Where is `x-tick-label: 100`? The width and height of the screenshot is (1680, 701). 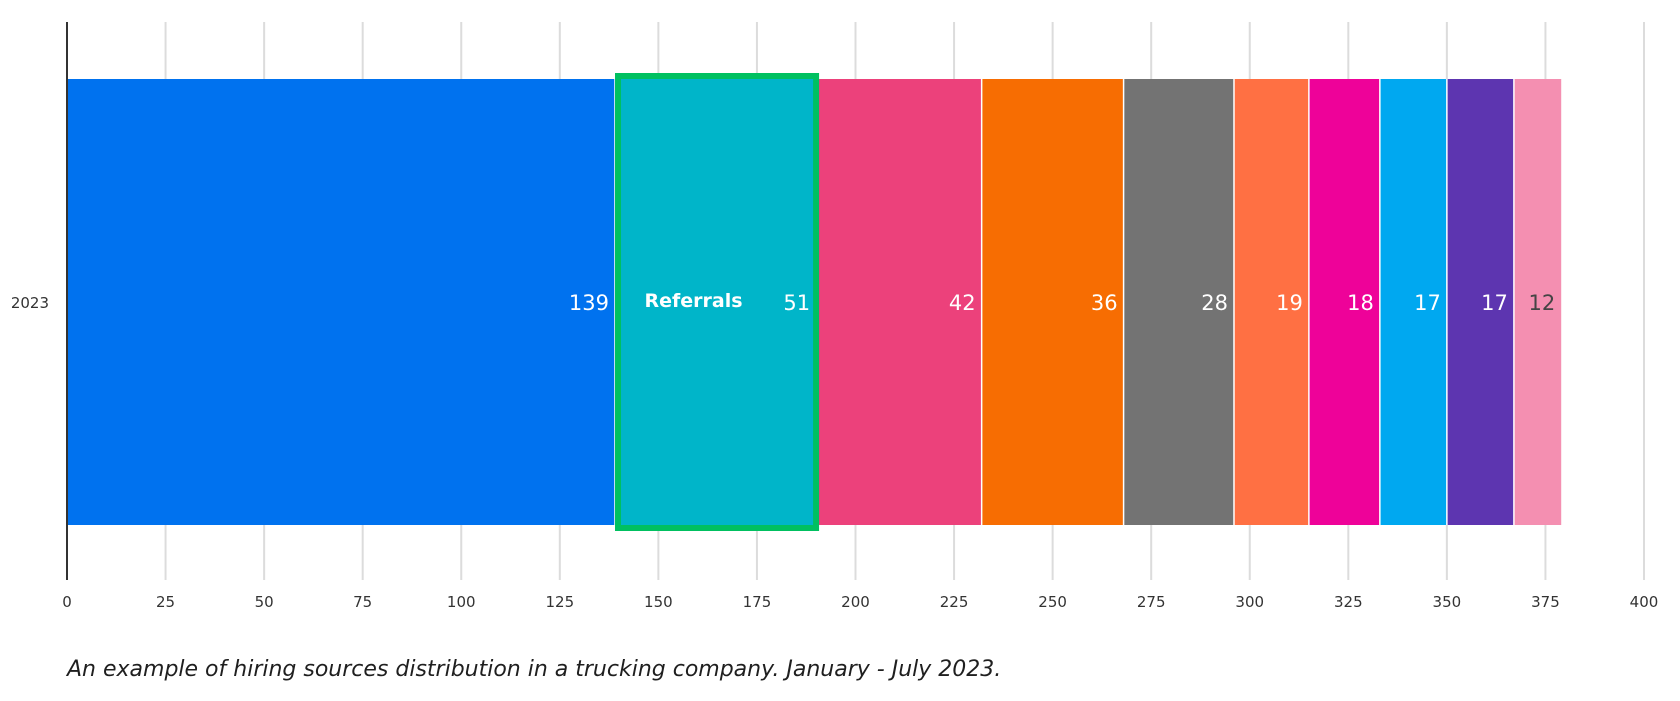
x-tick-label: 100 is located at coordinates (461, 602).